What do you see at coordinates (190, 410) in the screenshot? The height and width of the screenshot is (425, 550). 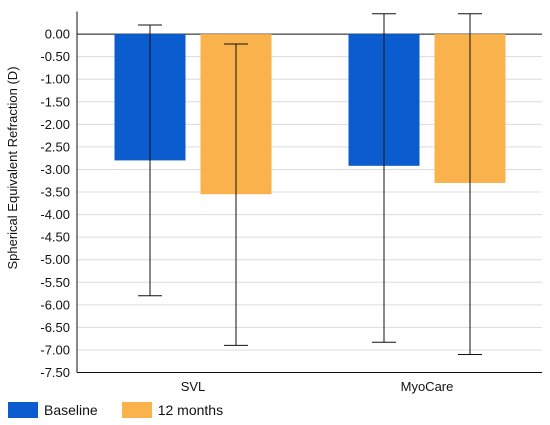 I see `legend-label-12-months: 12 months` at bounding box center [190, 410].